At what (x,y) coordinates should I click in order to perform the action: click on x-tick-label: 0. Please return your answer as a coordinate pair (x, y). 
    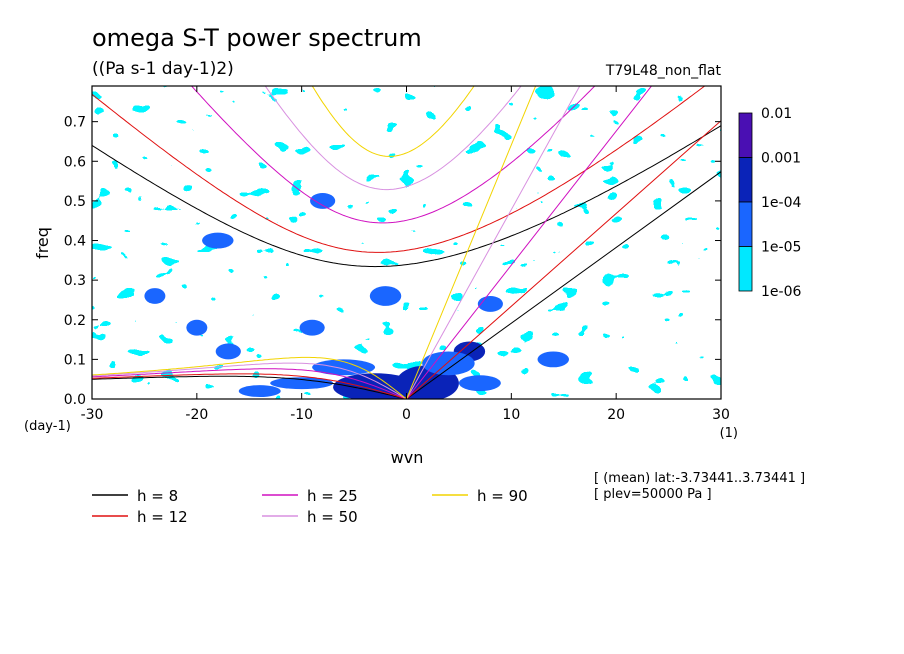
    Looking at the image, I should click on (406, 415).